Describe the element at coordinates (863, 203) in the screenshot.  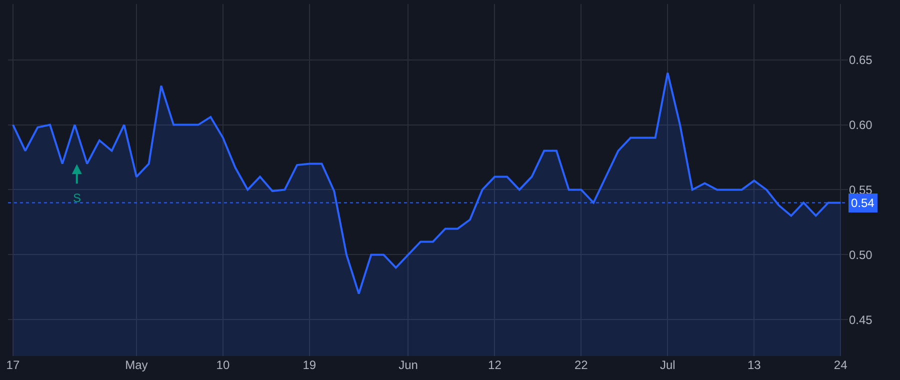
I see `ref-line-label: 0.54` at that location.